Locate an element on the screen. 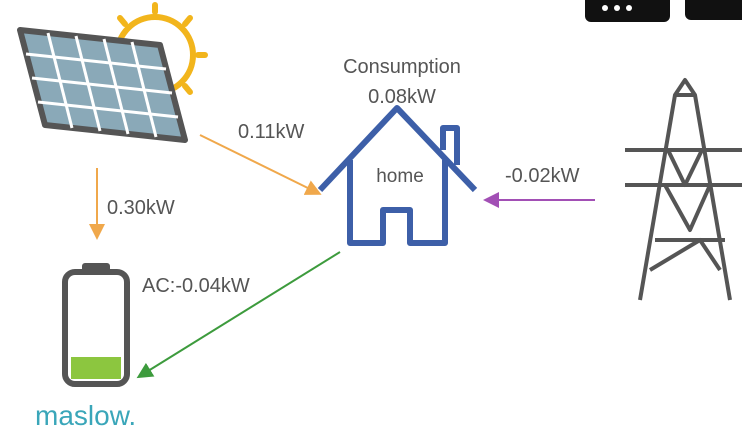 This screenshot has width=742, height=440. flow-label: 0.11kW is located at coordinates (271, 132).